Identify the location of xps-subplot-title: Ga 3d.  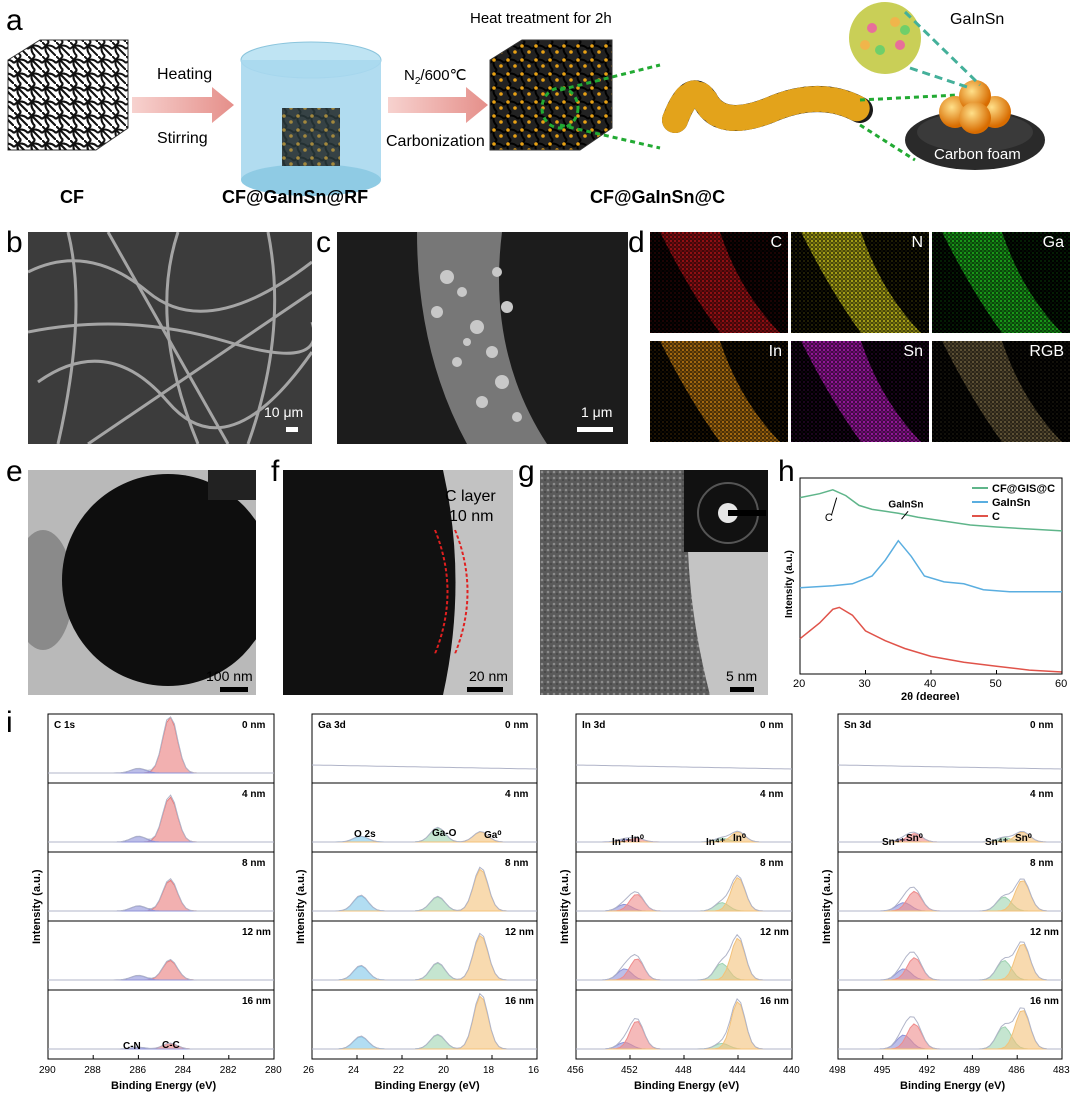
(332, 725).